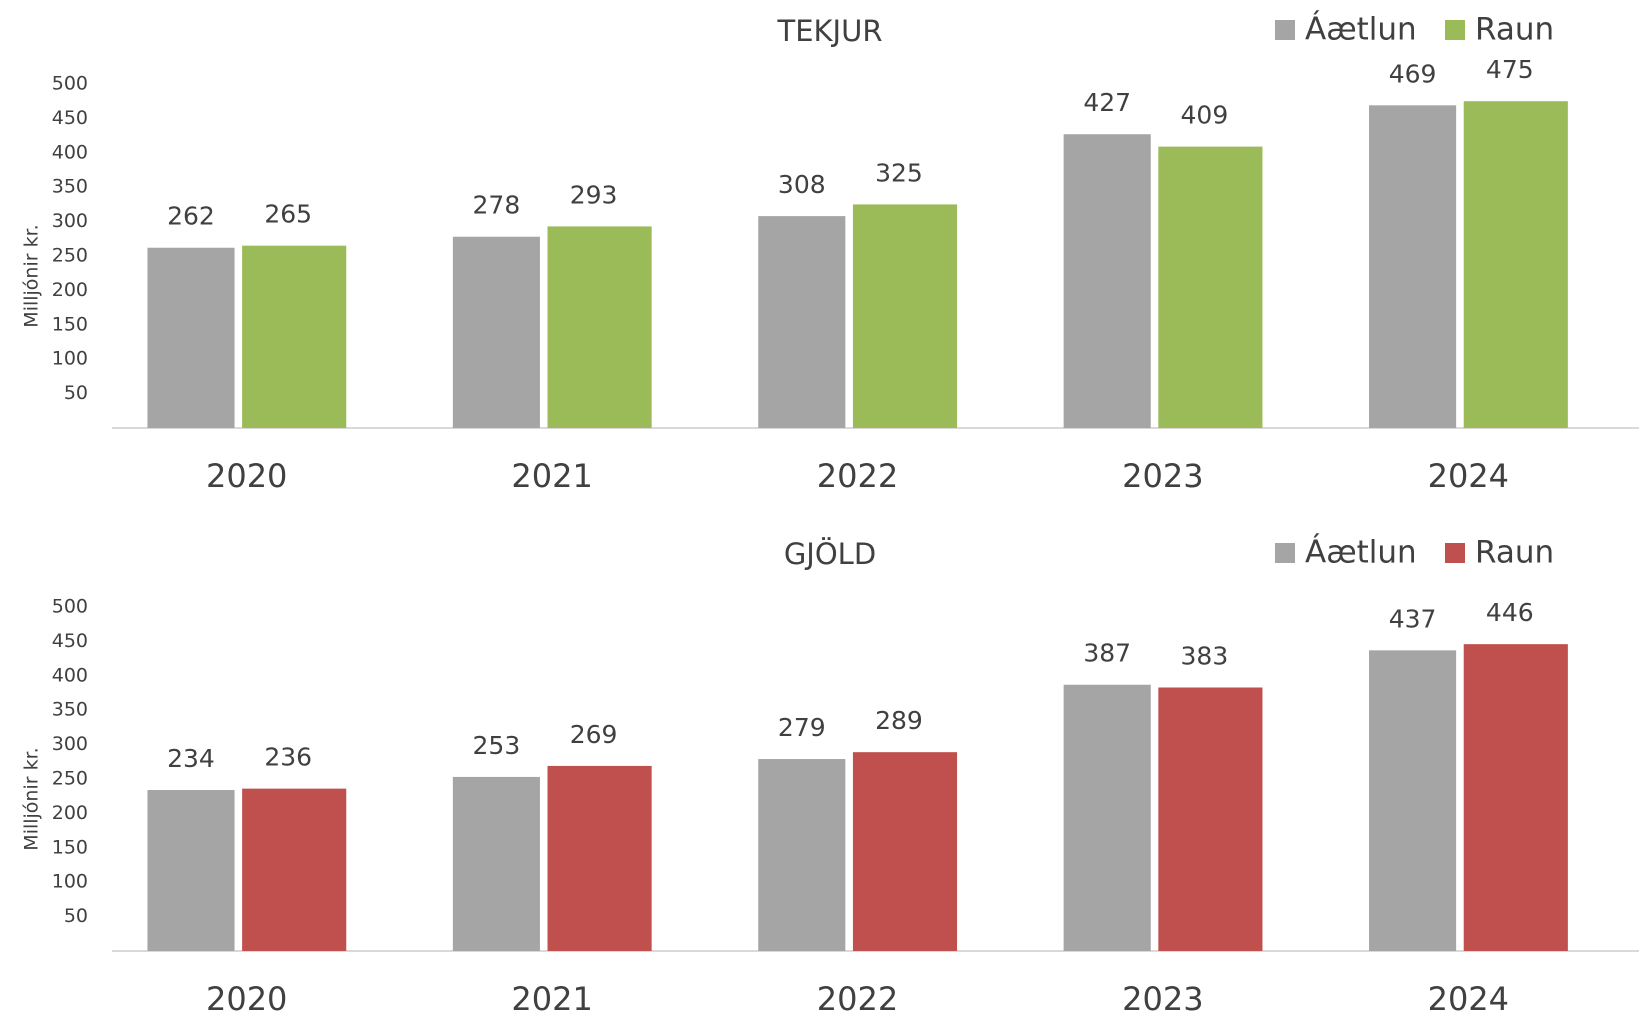  I want to click on data-label: 325, so click(899, 172).